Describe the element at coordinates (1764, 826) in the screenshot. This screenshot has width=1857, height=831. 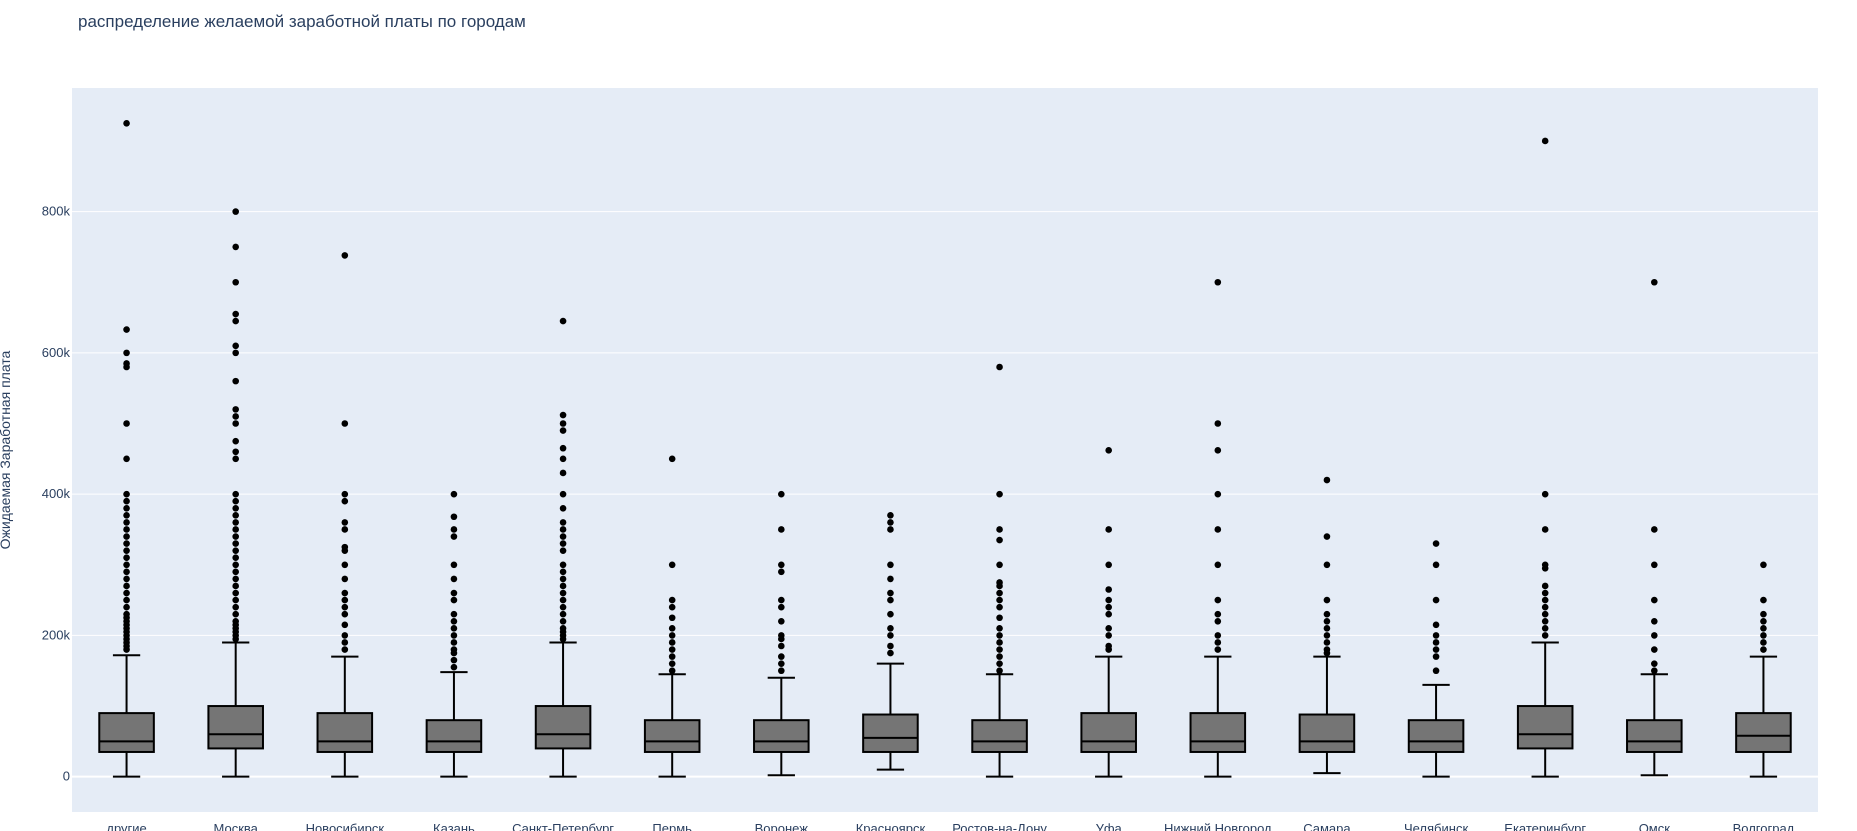
I see `x-tick-label: Волгоград` at that location.